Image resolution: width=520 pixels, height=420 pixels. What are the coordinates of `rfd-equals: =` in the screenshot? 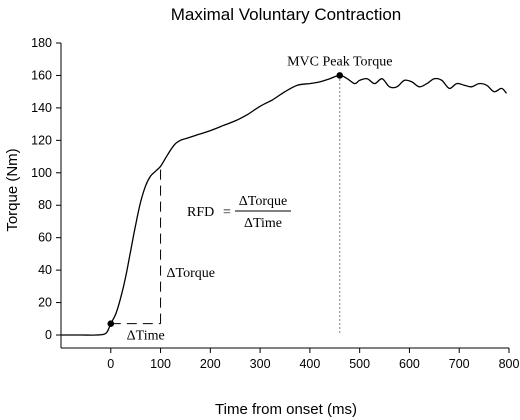 It's located at (227, 212).